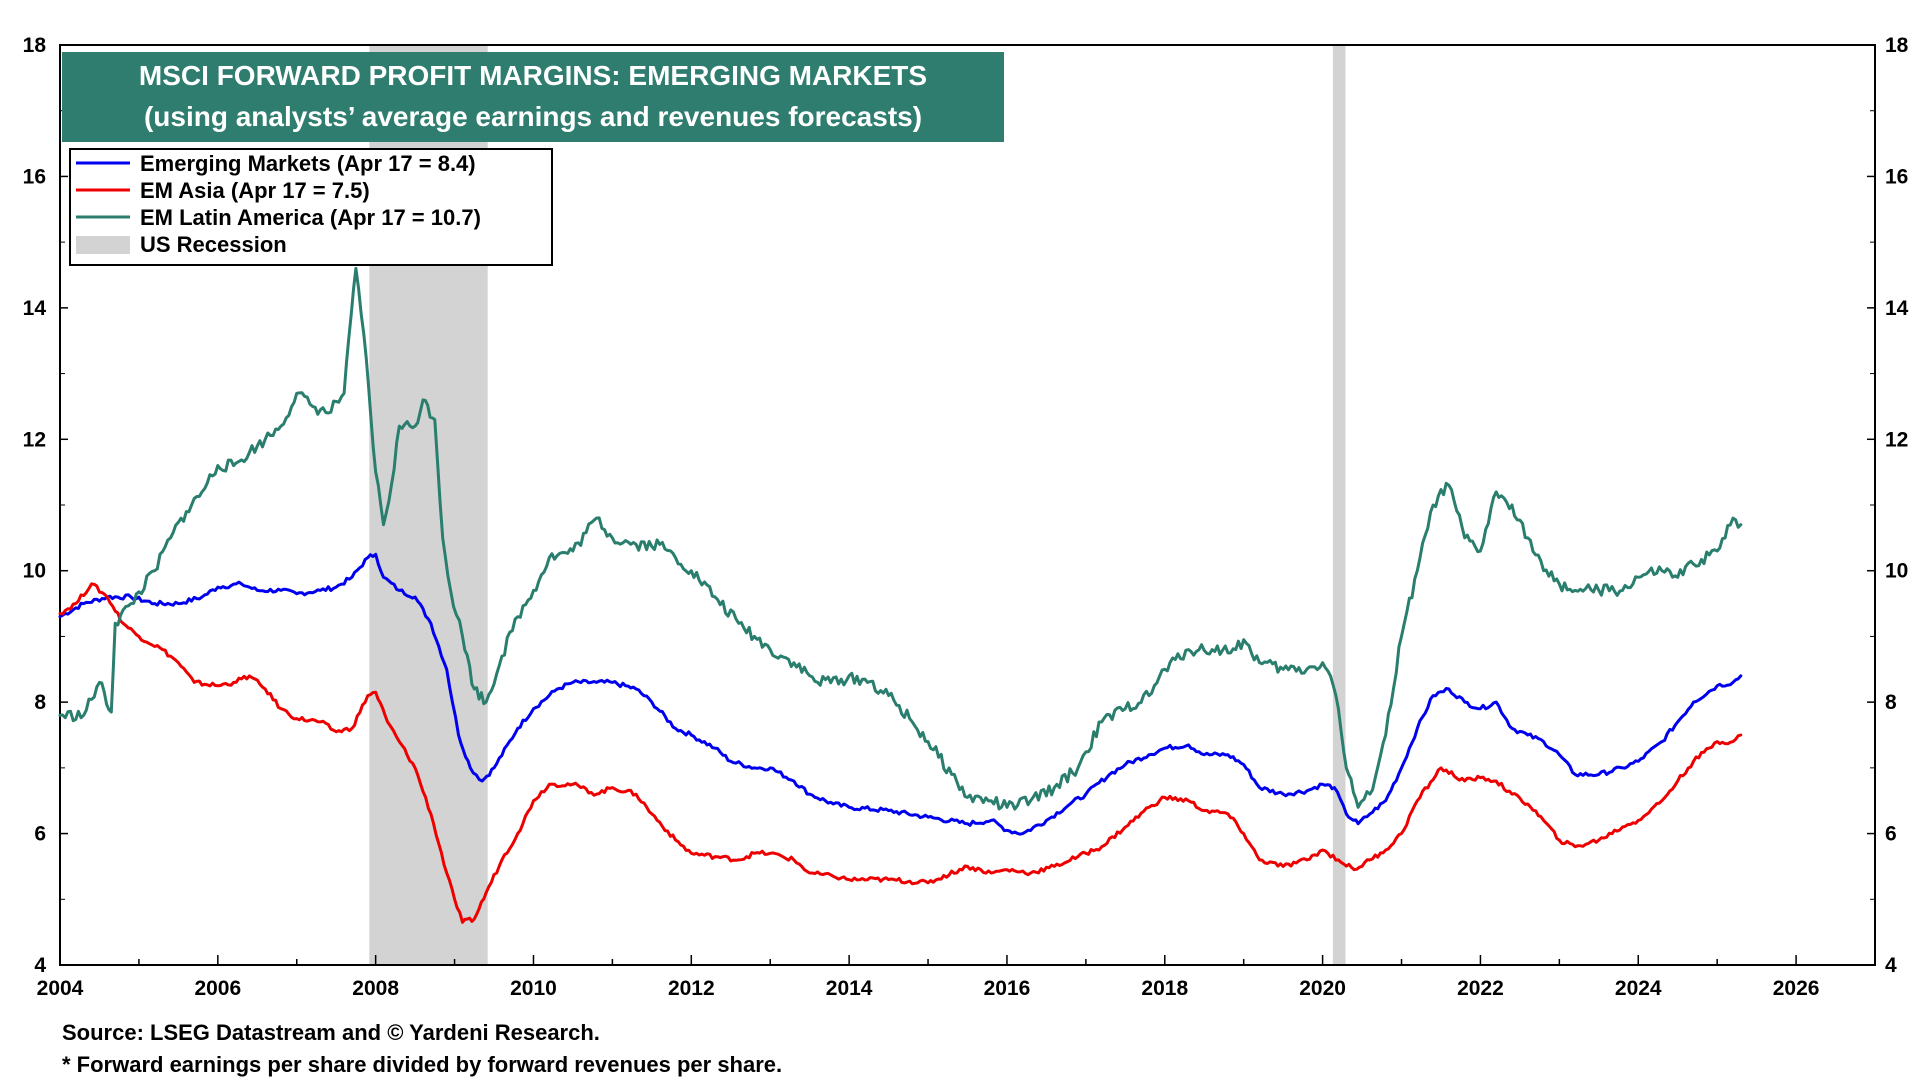  Describe the element at coordinates (255, 190) in the screenshot. I see `legend-label-em-asia: EM Asia (Apr 17 = 7.5)` at that location.